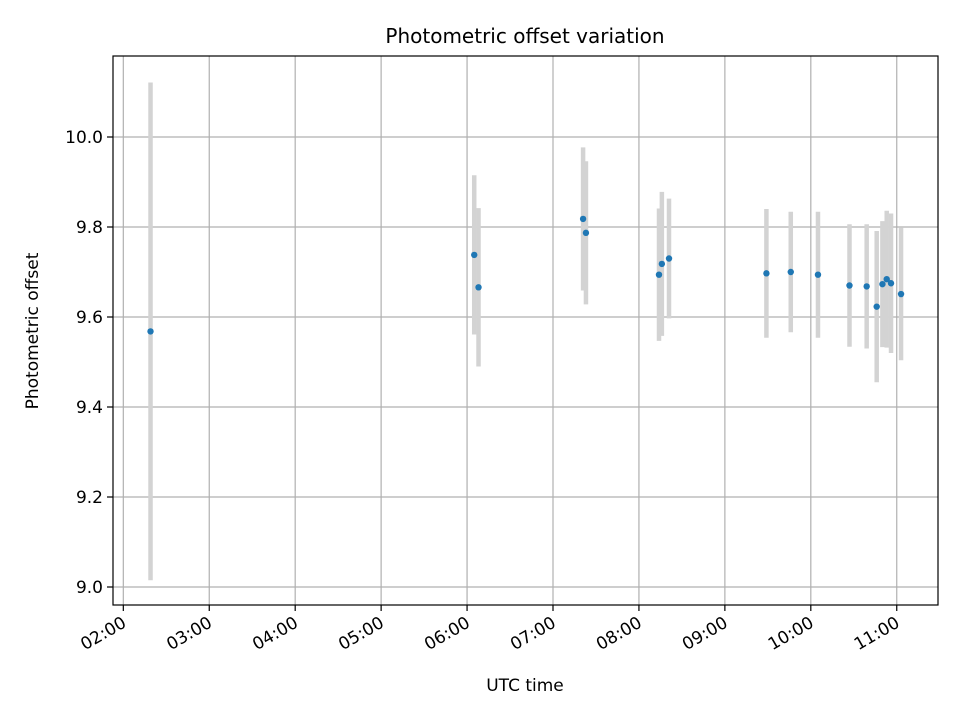 The height and width of the screenshot is (720, 960). I want to click on data-points, so click(526, 275).